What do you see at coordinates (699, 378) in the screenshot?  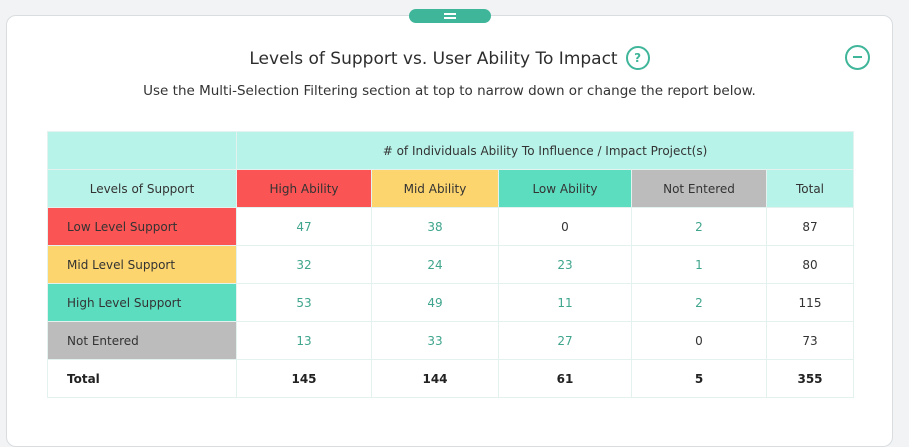 I see `cell-total: 5` at bounding box center [699, 378].